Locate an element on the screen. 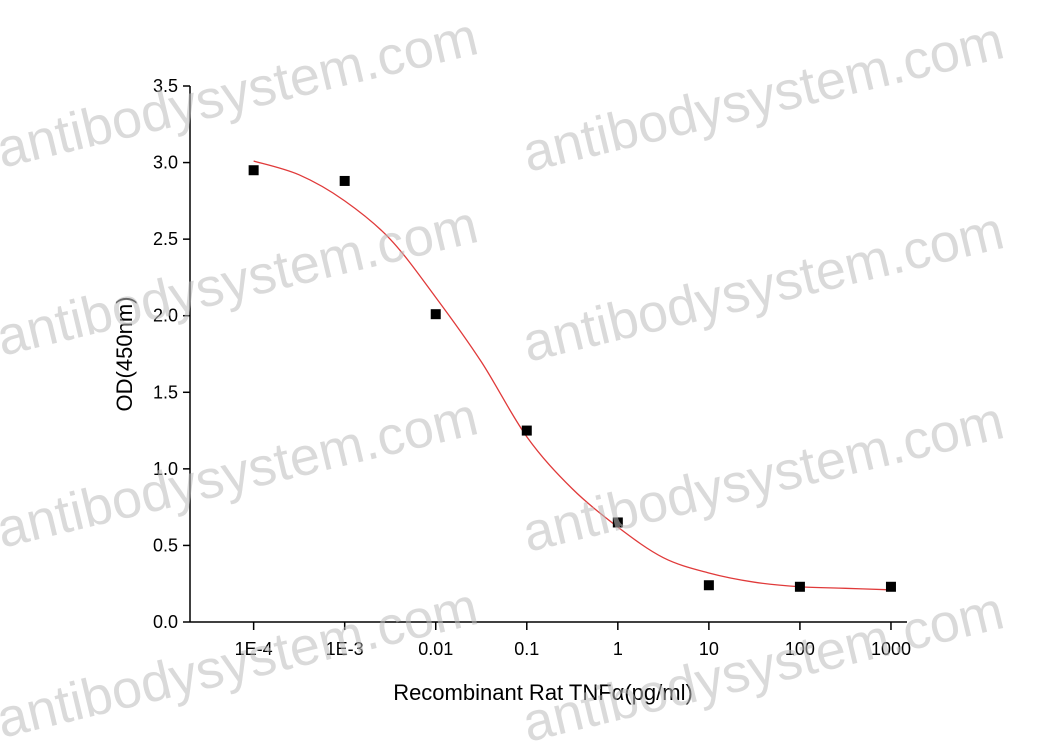 Image resolution: width=1045 pixels, height=748 pixels. y-axis-label: OD(450nm) is located at coordinates (124, 354).